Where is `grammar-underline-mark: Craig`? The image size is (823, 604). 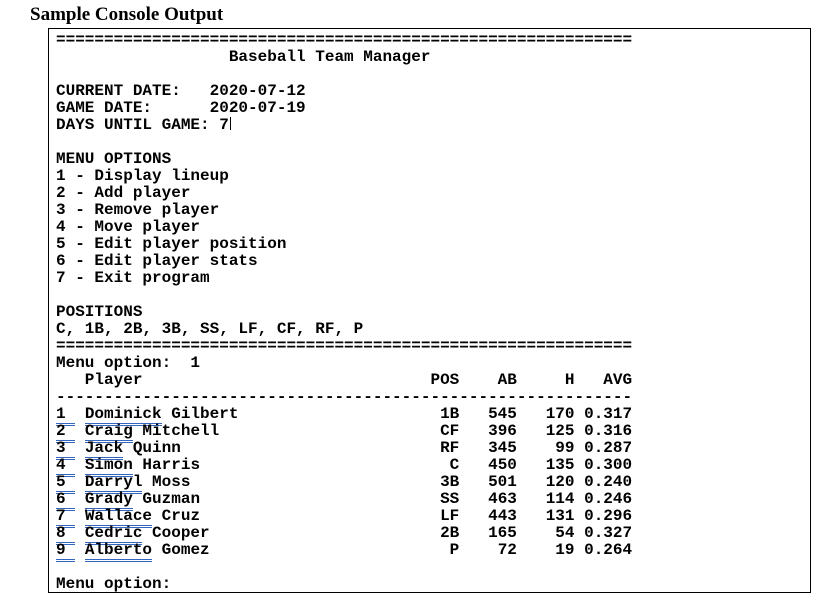
grammar-underline-mark: Craig is located at coordinates (108, 432).